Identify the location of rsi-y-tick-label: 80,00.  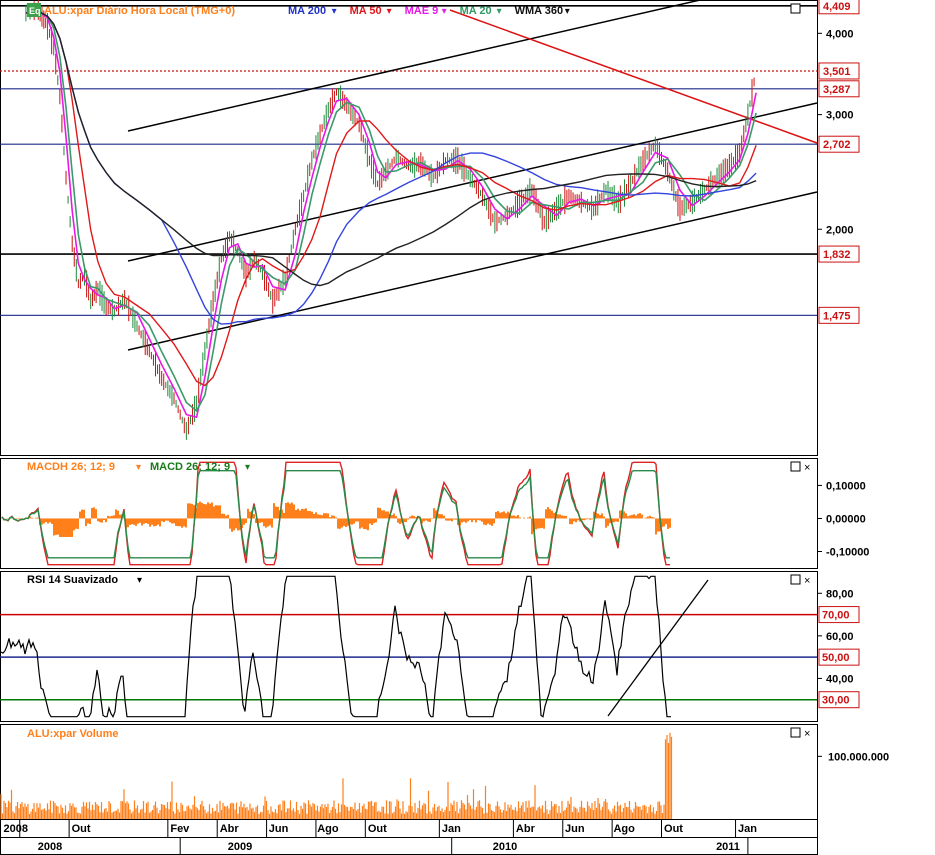
(840, 594).